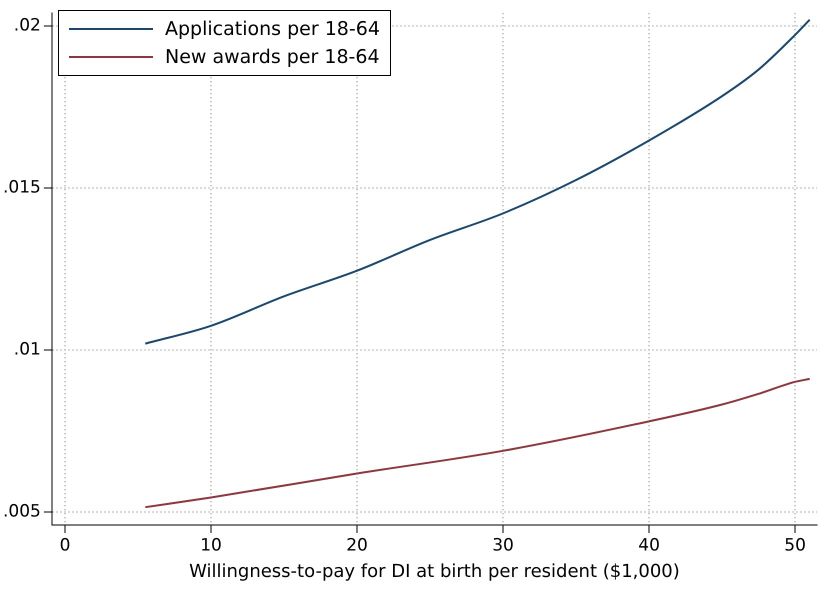  Describe the element at coordinates (211, 546) in the screenshot. I see `x-tick-label: 10` at that location.